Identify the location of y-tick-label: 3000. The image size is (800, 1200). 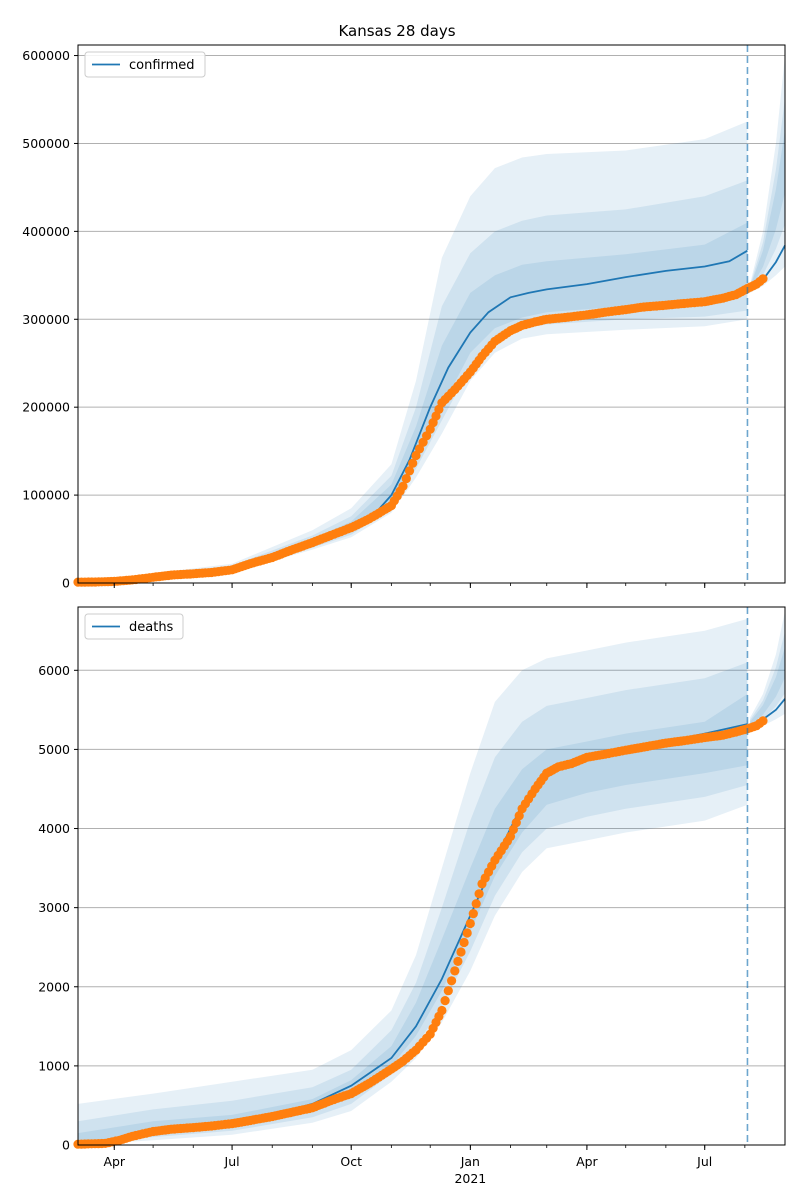
(54, 907).